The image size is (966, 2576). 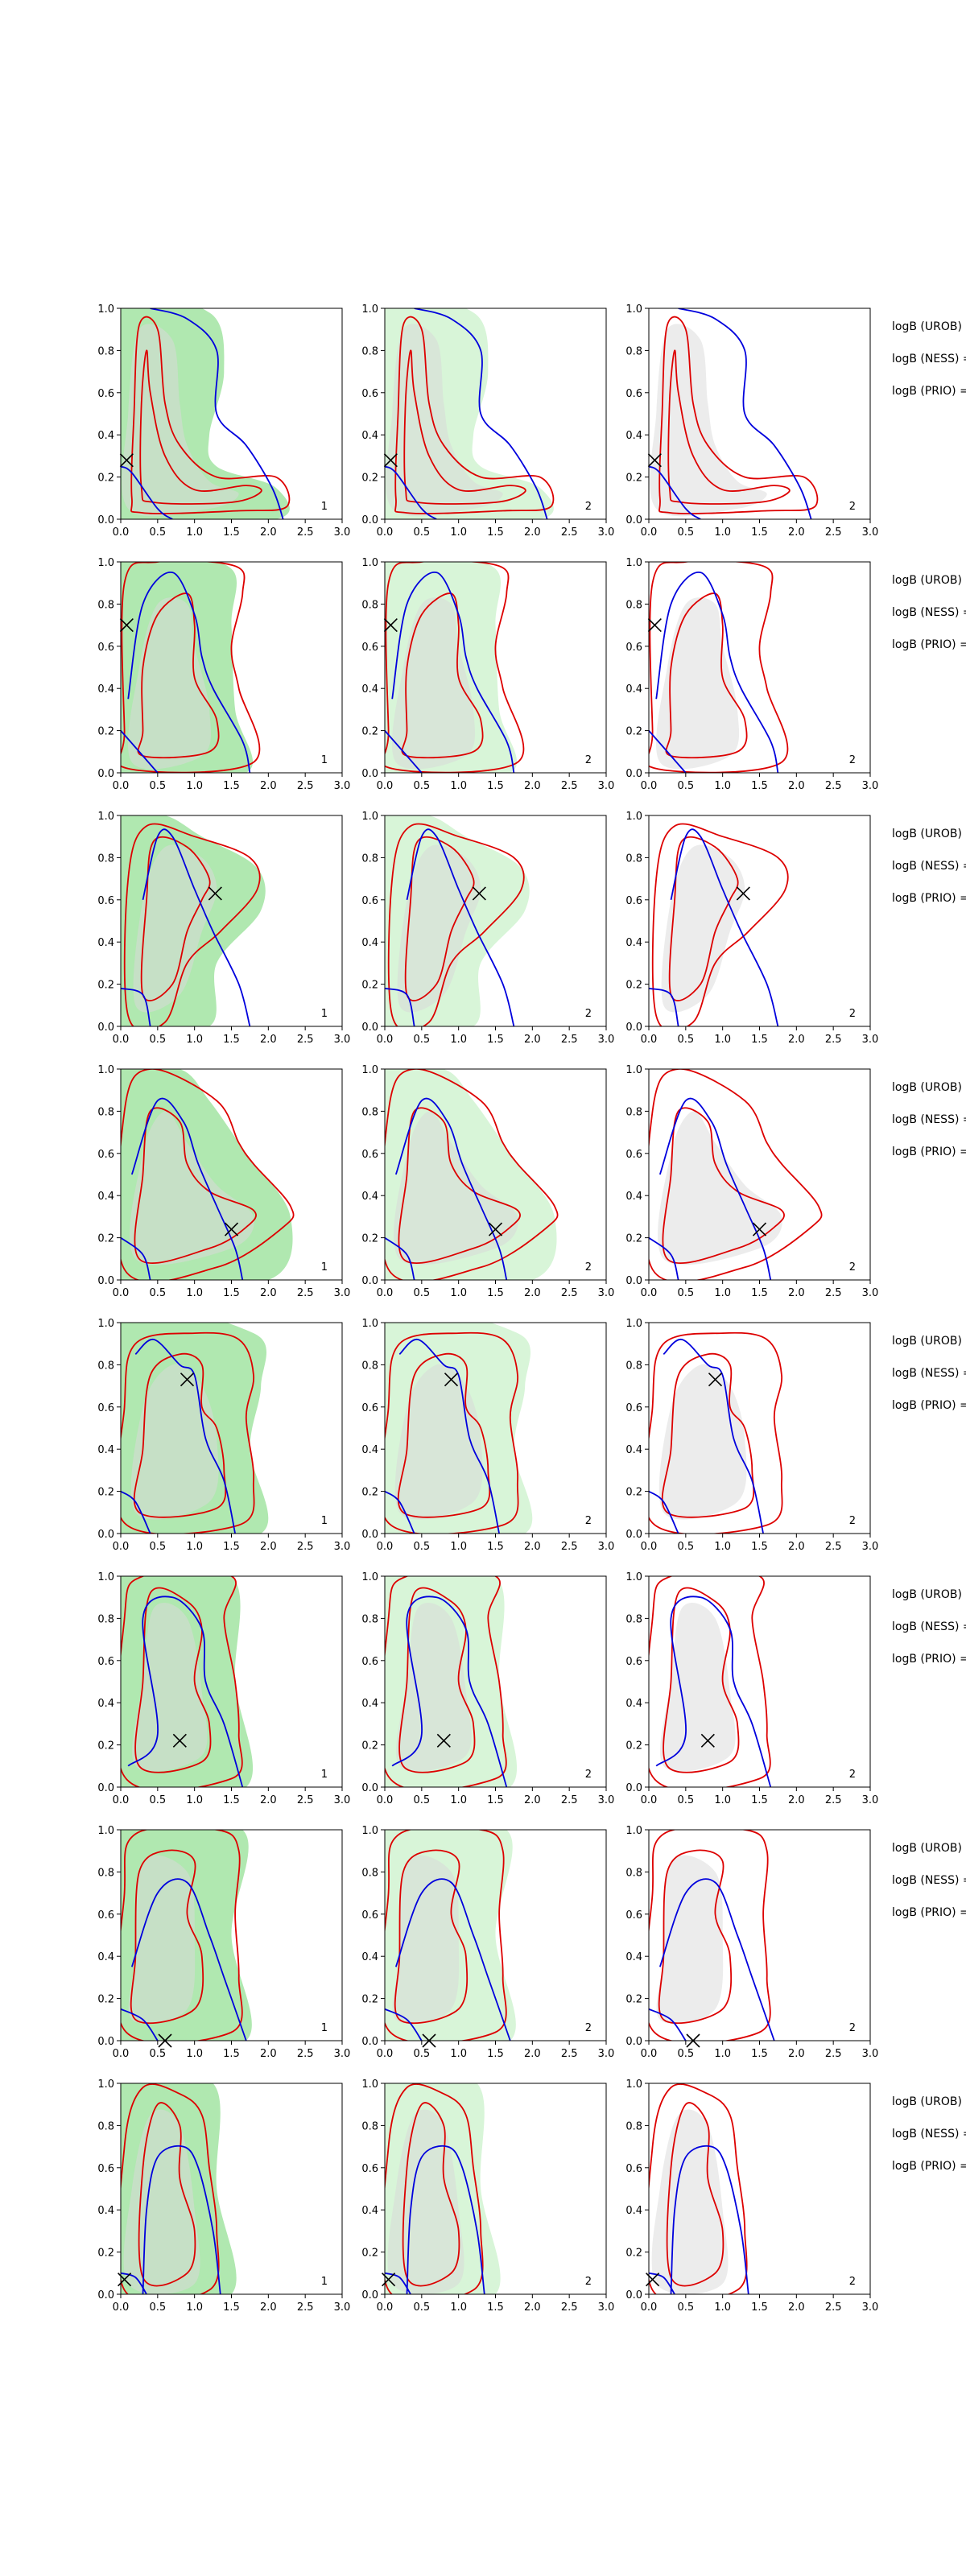 I want to click on panel-label: 2, so click(x=852, y=1267).